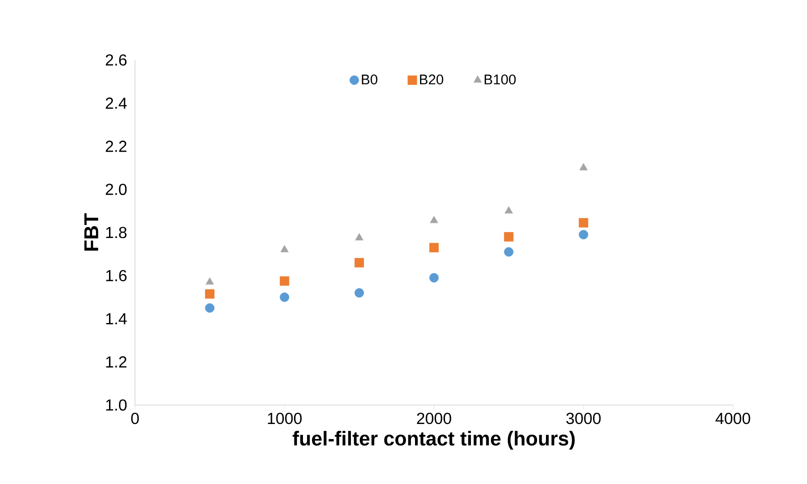  I want to click on y-tick-label: 1.2, so click(116, 362).